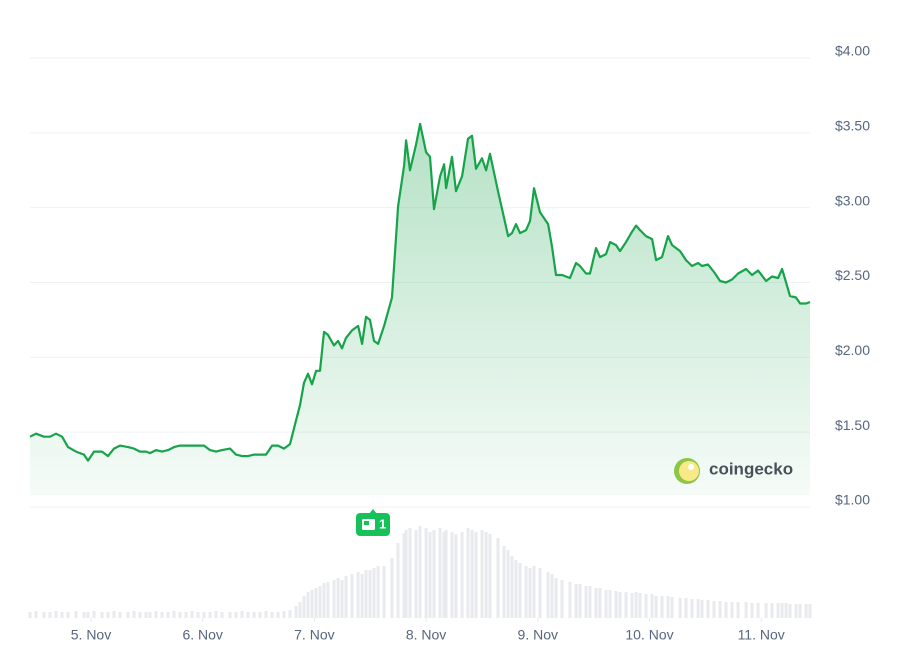  Describe the element at coordinates (852, 200) in the screenshot. I see `y-tick-label: $3.00` at that location.